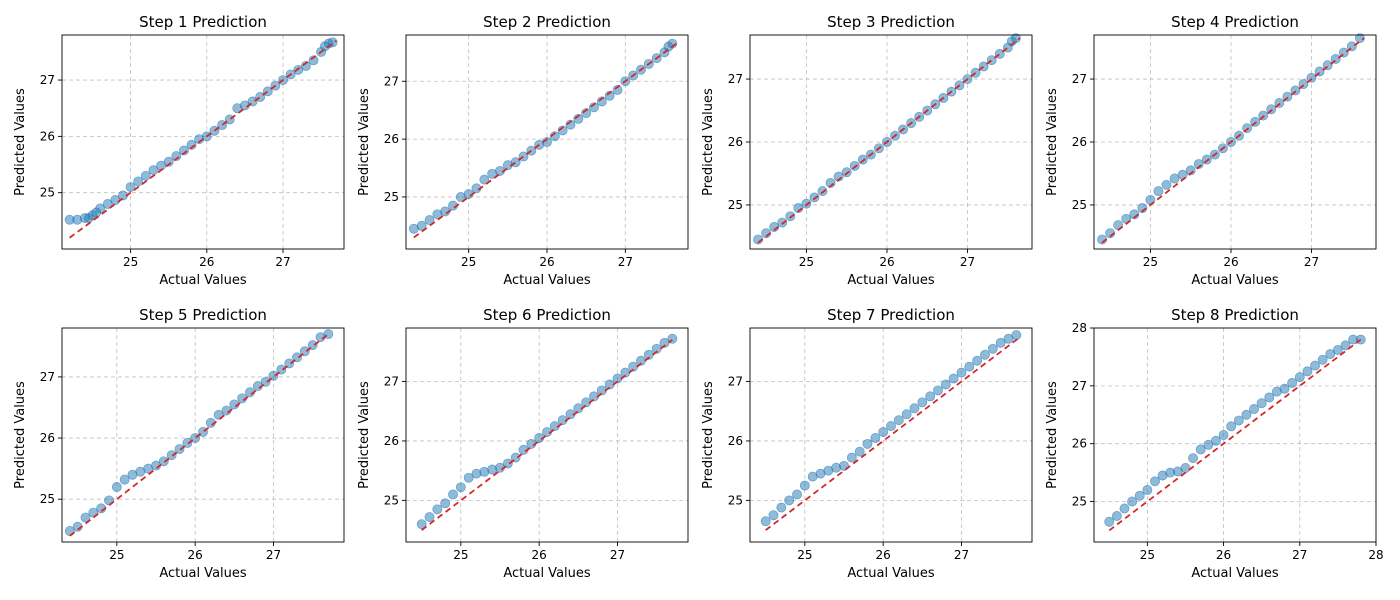  I want to click on subplot-title: Step 3 Prediction, so click(891, 22).